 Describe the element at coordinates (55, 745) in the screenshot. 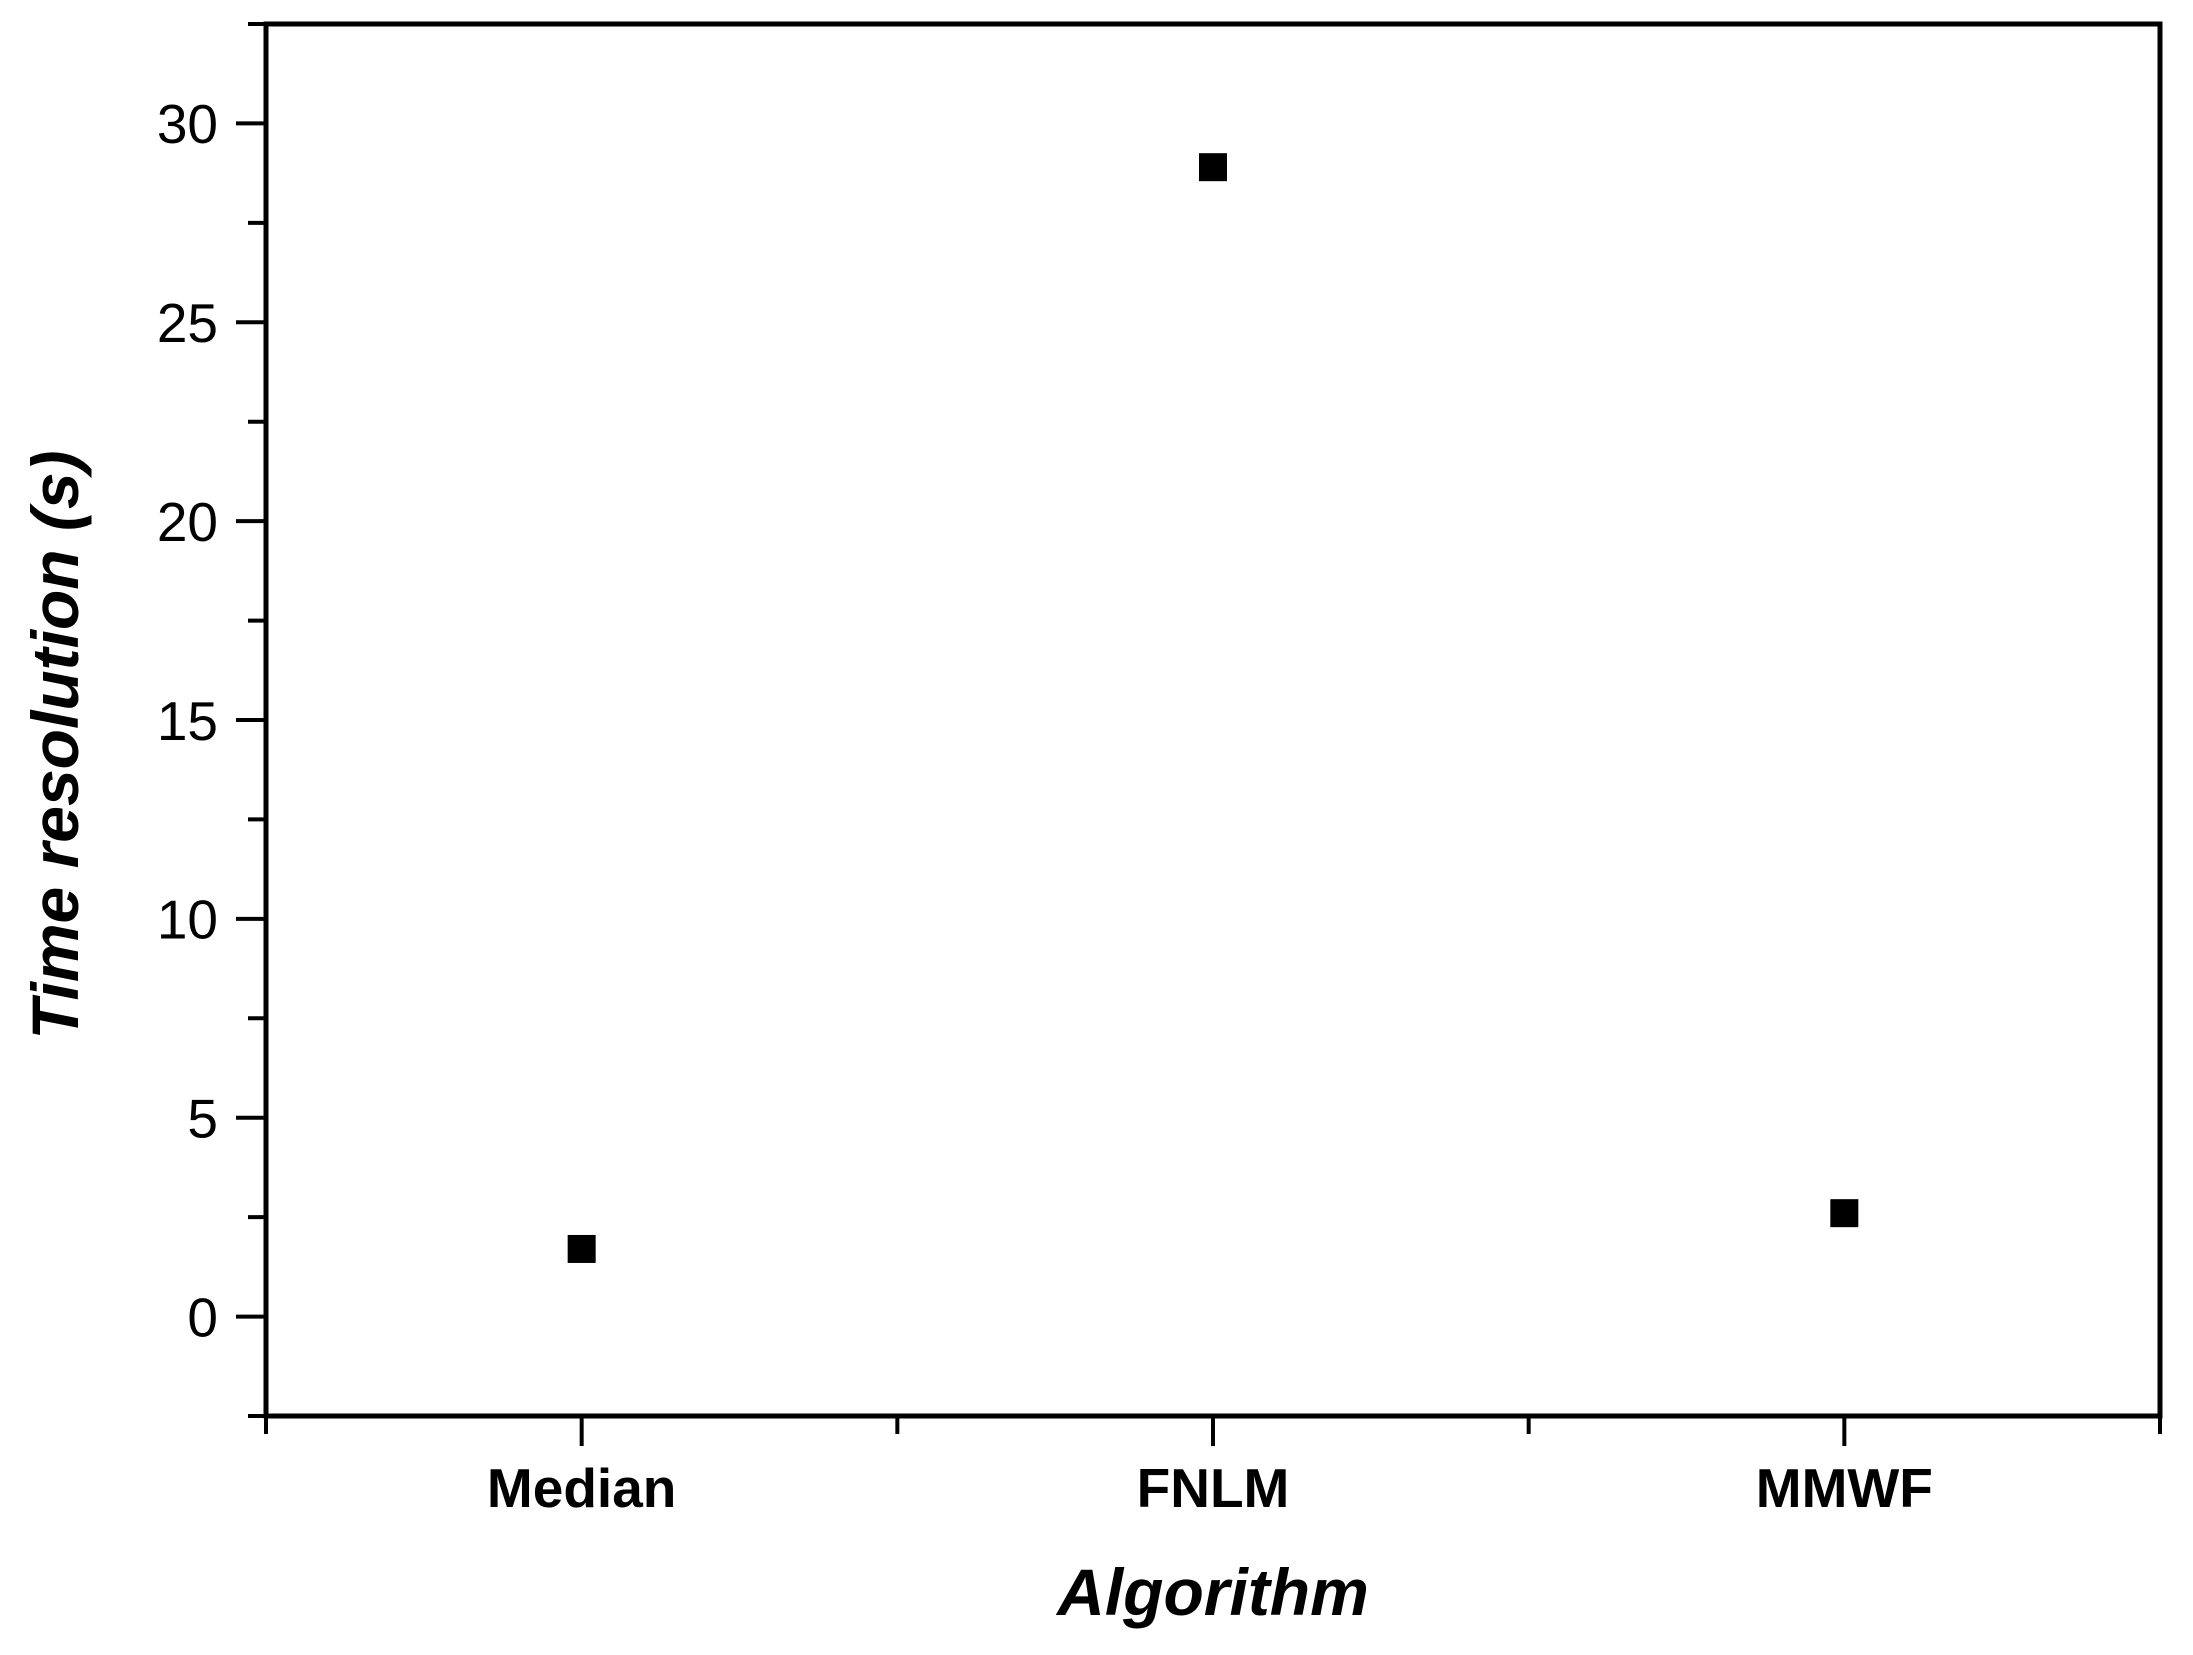

I see `y-axis-title: Time resolution (s)` at that location.